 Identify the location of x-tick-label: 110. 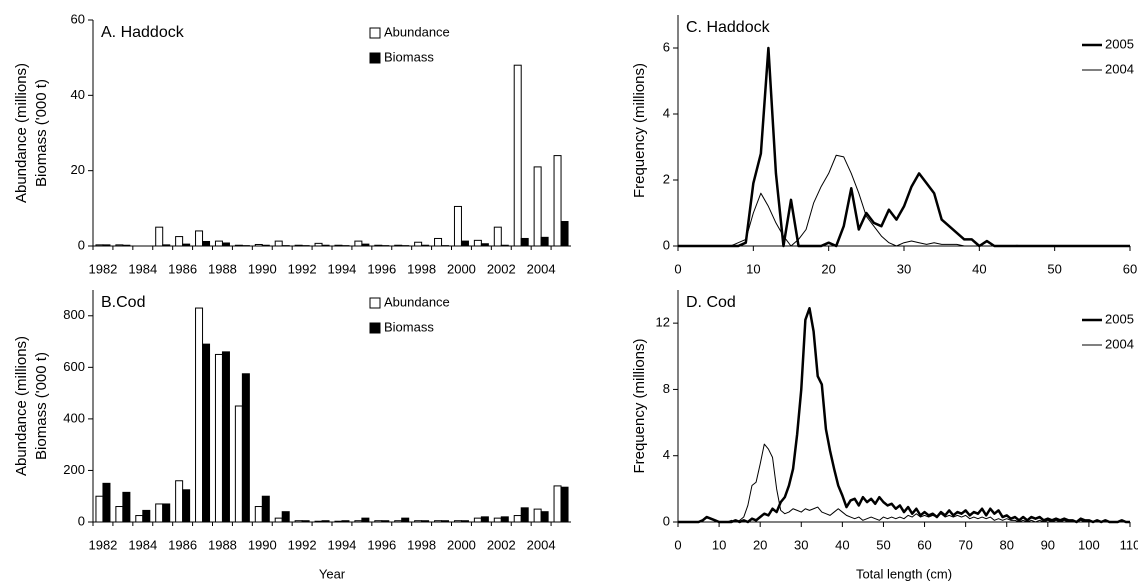
(1129, 544).